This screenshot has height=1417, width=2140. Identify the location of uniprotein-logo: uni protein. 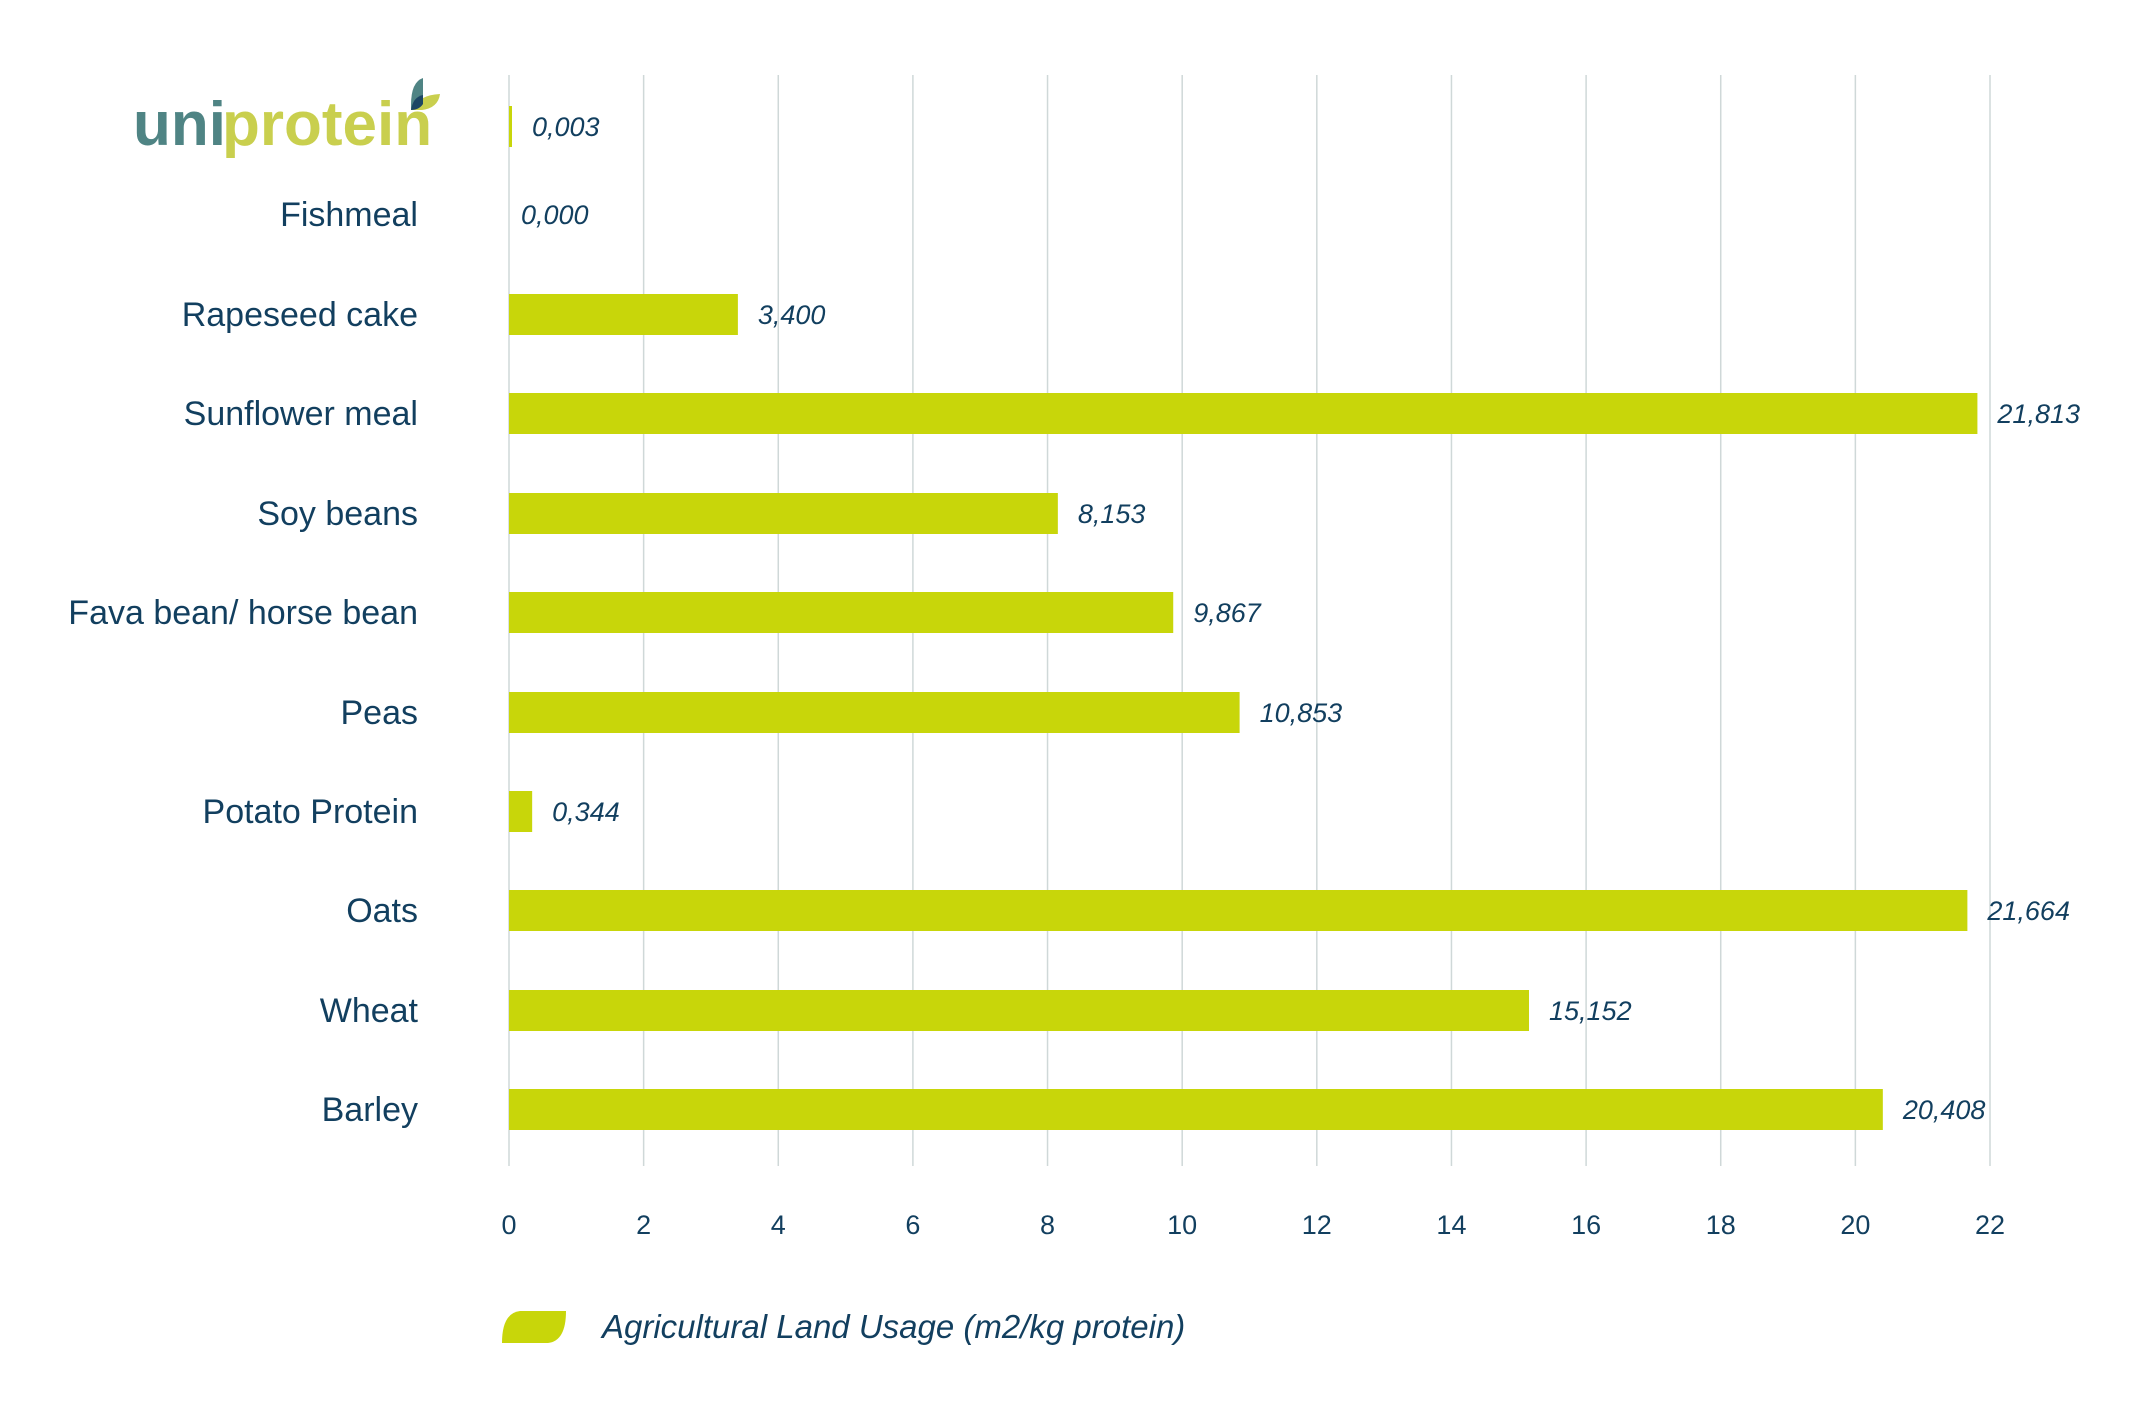
(286, 118).